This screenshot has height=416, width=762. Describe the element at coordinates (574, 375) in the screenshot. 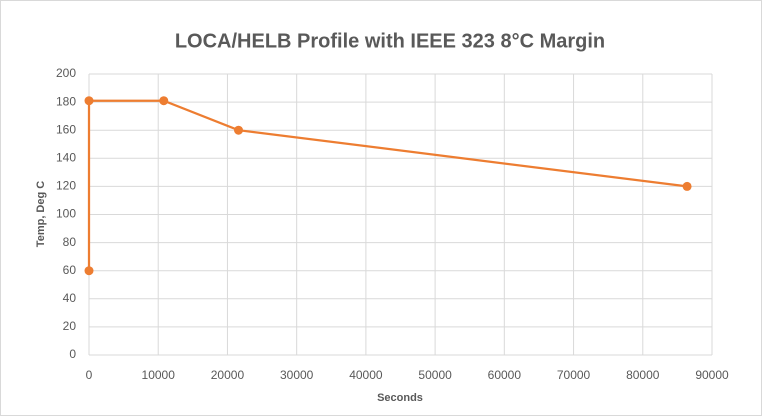

I see `x-tick-label: 70000` at that location.